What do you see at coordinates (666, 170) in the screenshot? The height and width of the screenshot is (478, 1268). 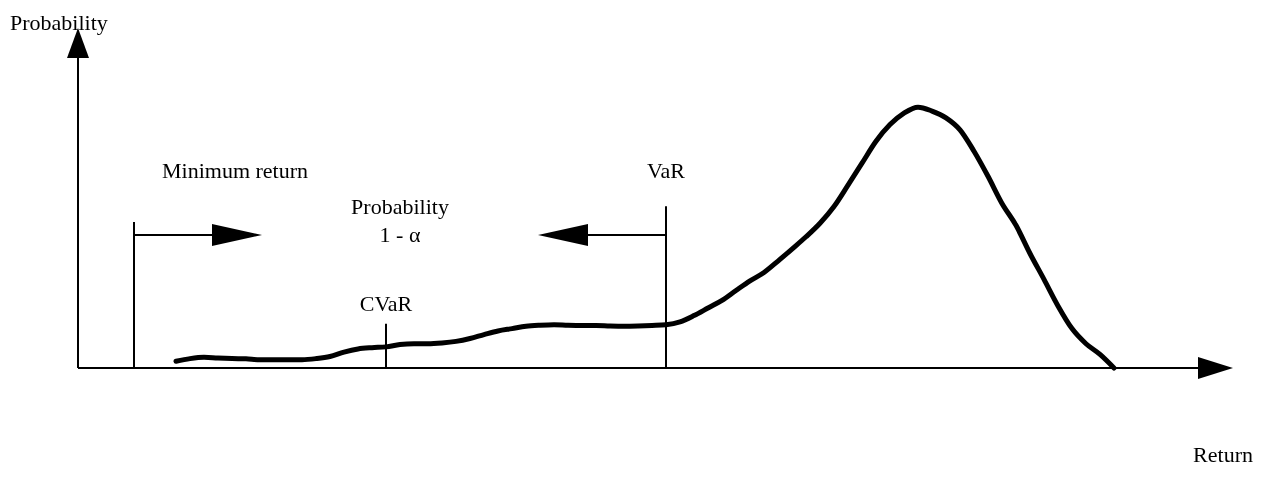 I see `annotation: VaR` at bounding box center [666, 170].